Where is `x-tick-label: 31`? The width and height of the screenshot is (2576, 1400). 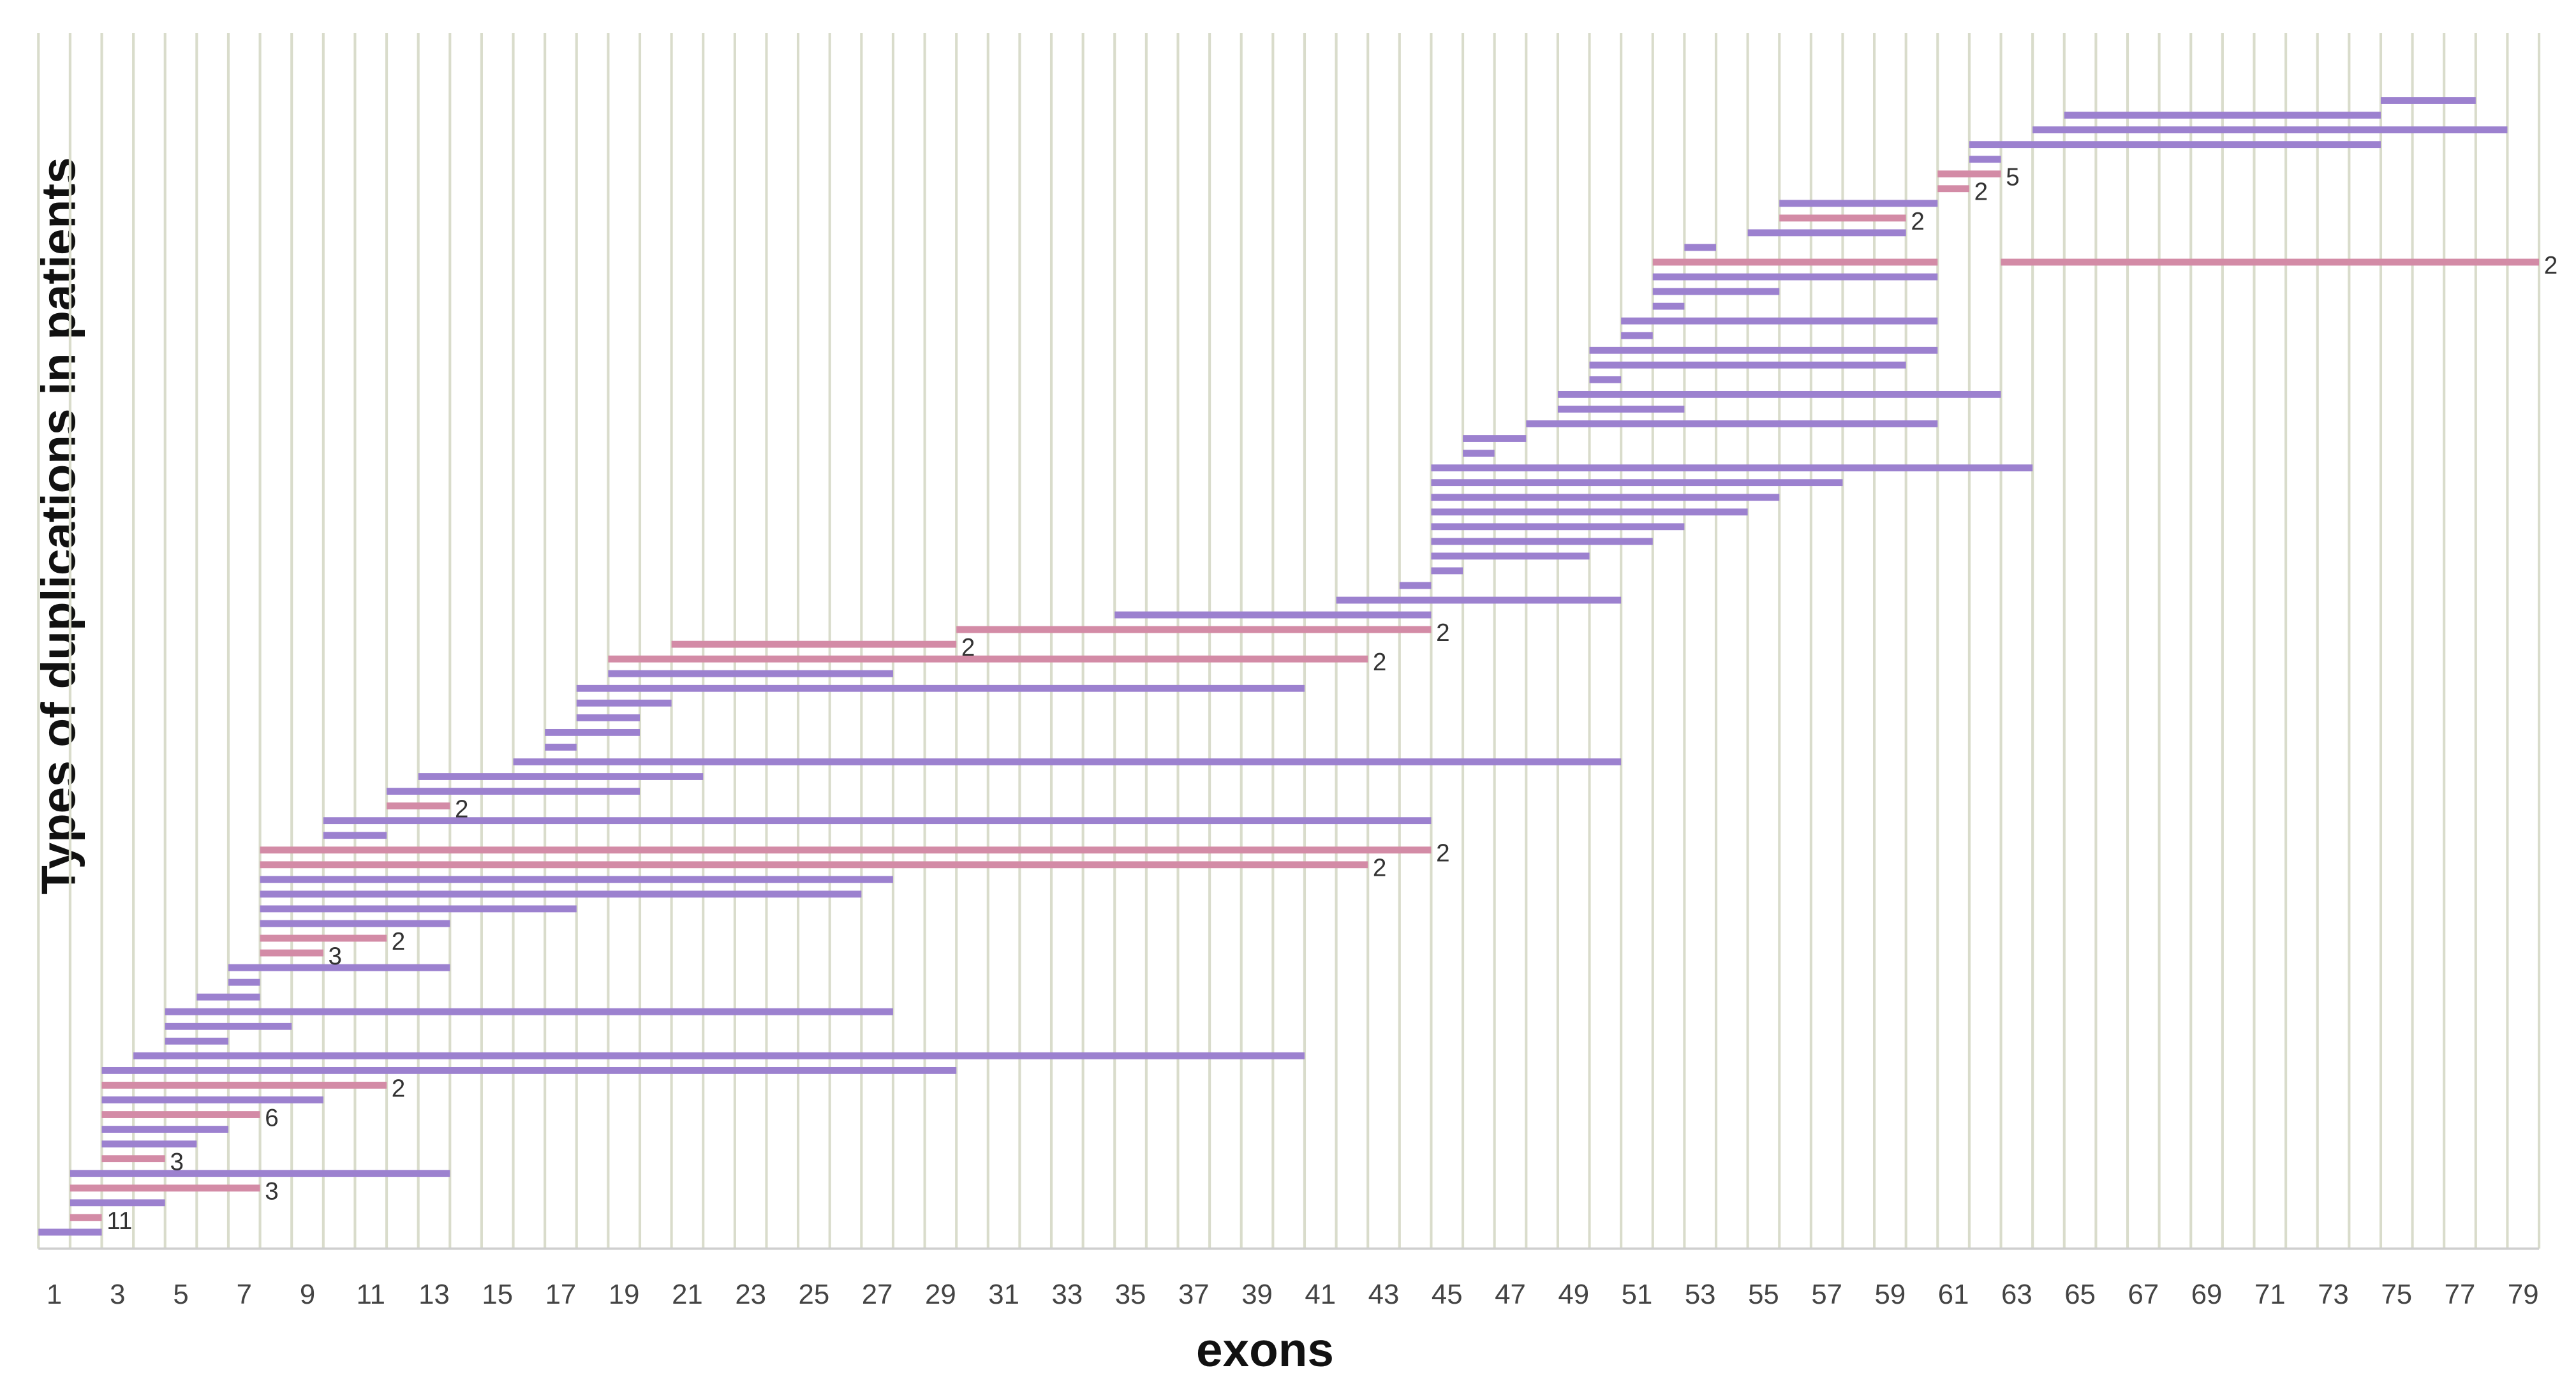
x-tick-label: 31 is located at coordinates (1003, 1294).